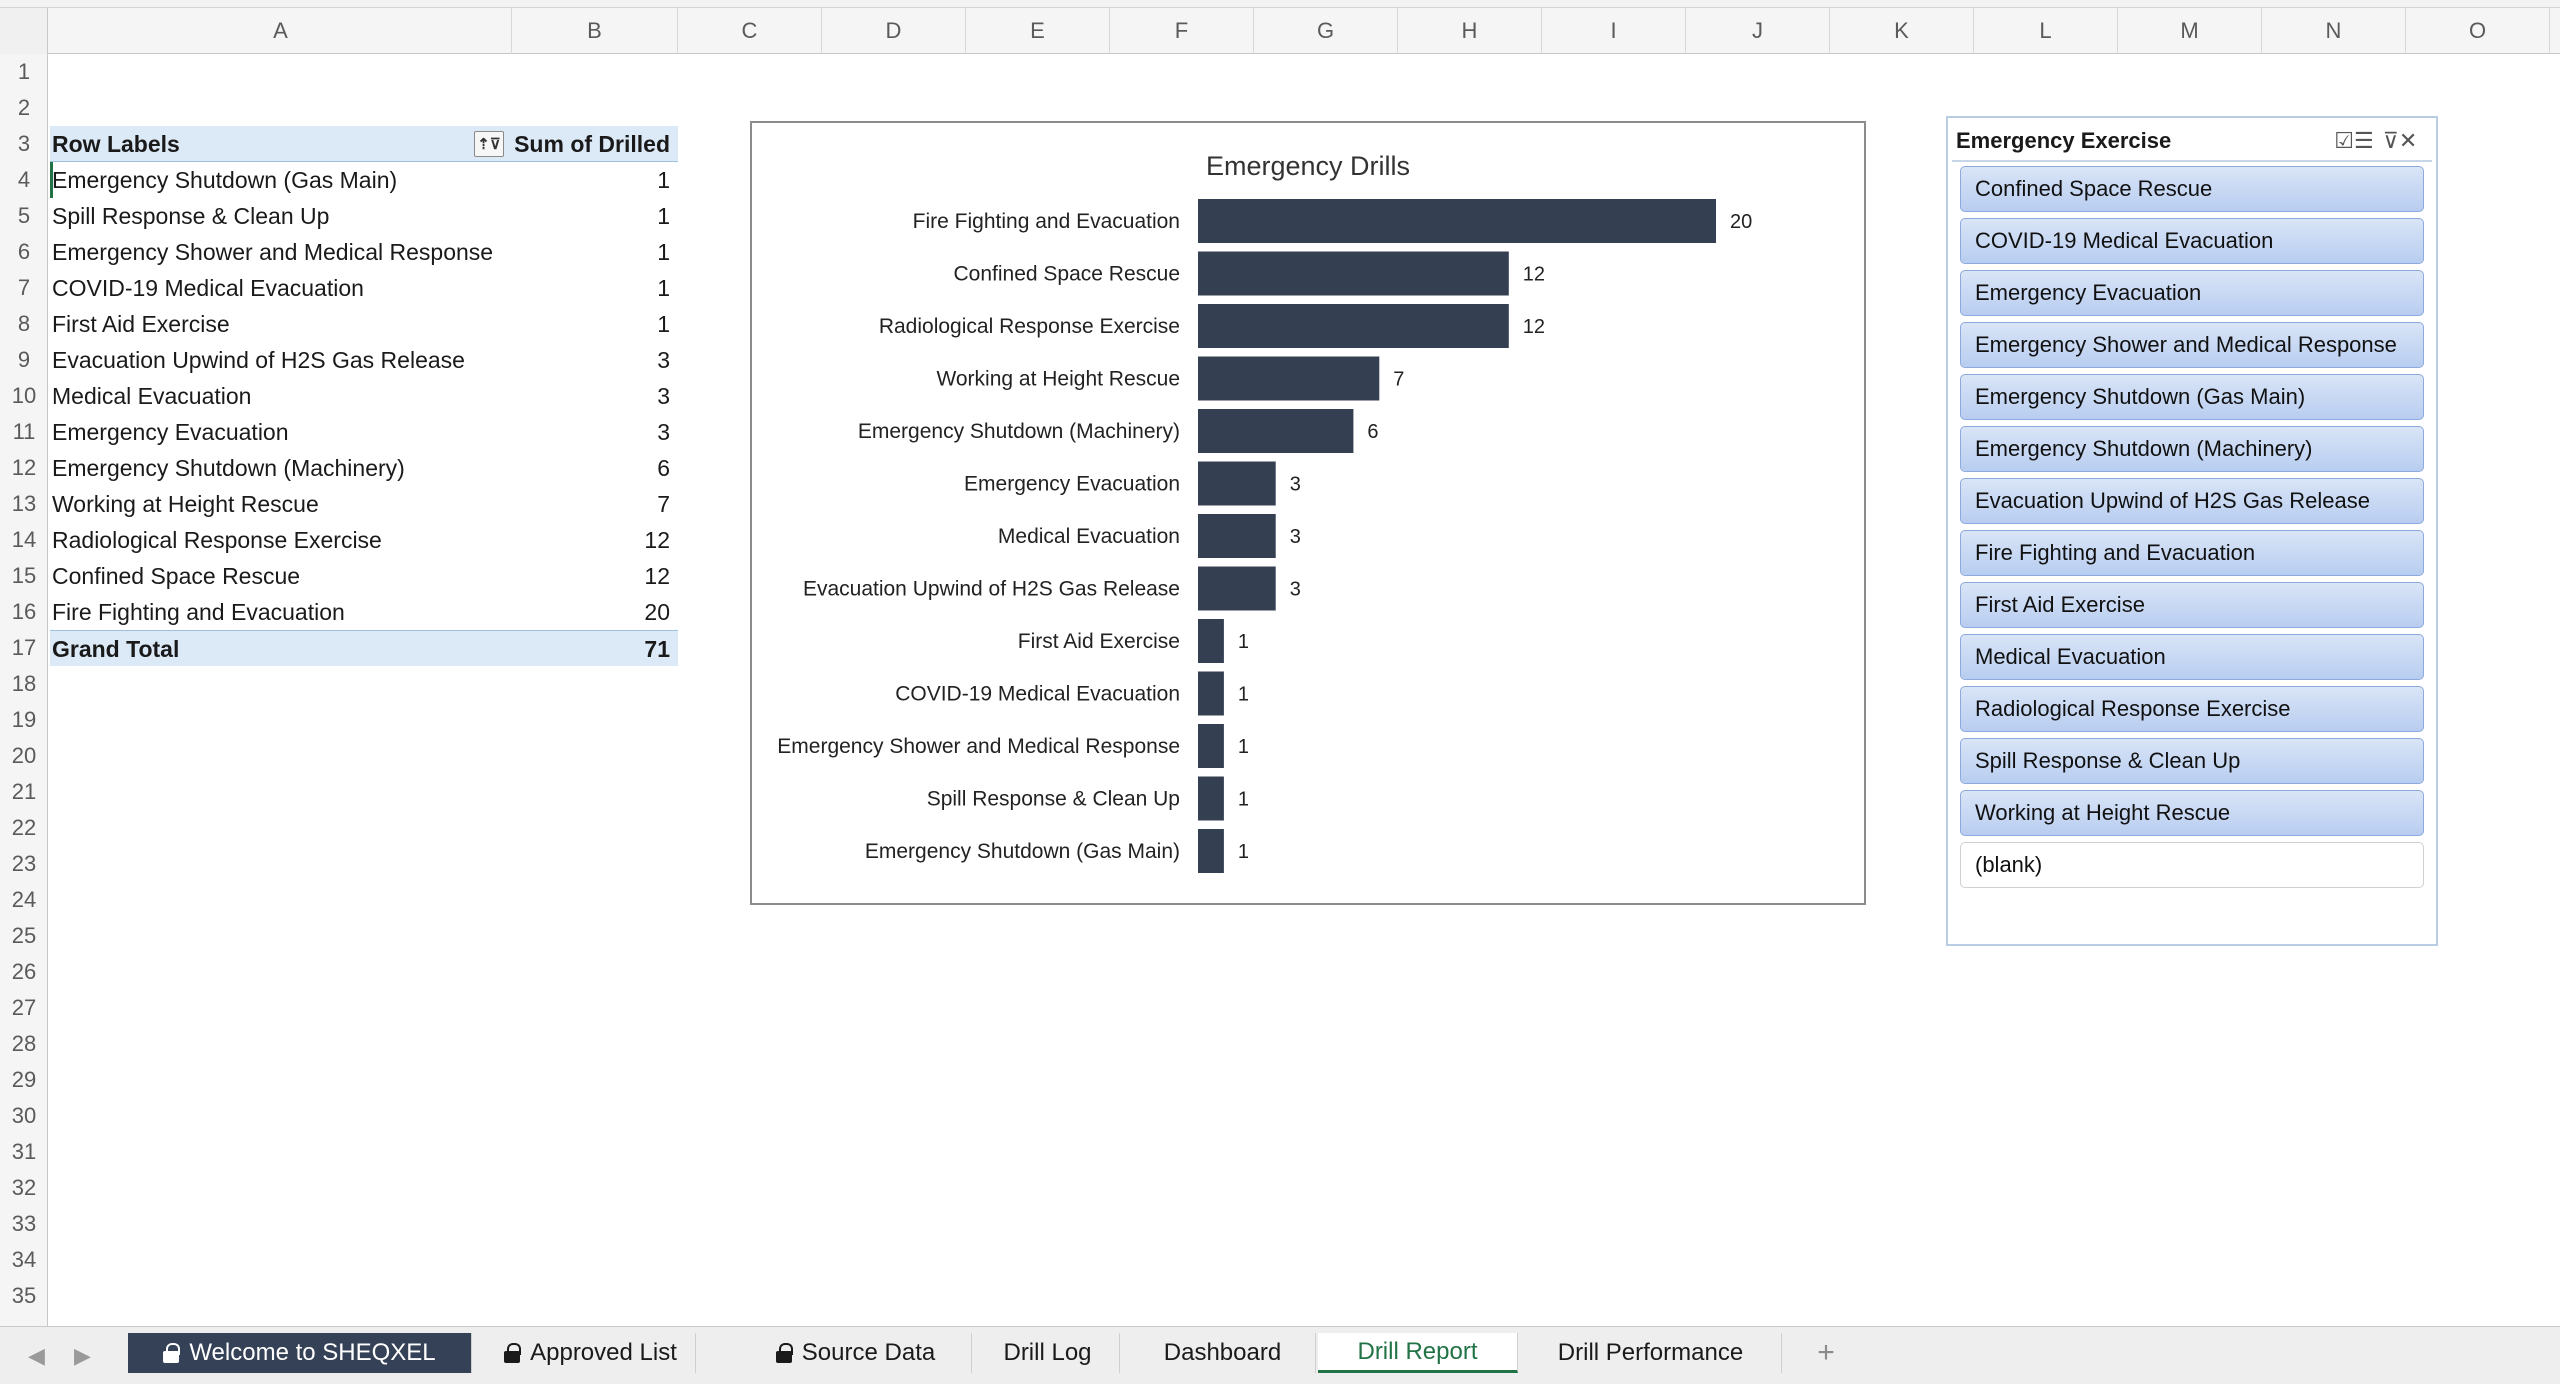  Describe the element at coordinates (24, 755) in the screenshot. I see `row-header: 20` at that location.